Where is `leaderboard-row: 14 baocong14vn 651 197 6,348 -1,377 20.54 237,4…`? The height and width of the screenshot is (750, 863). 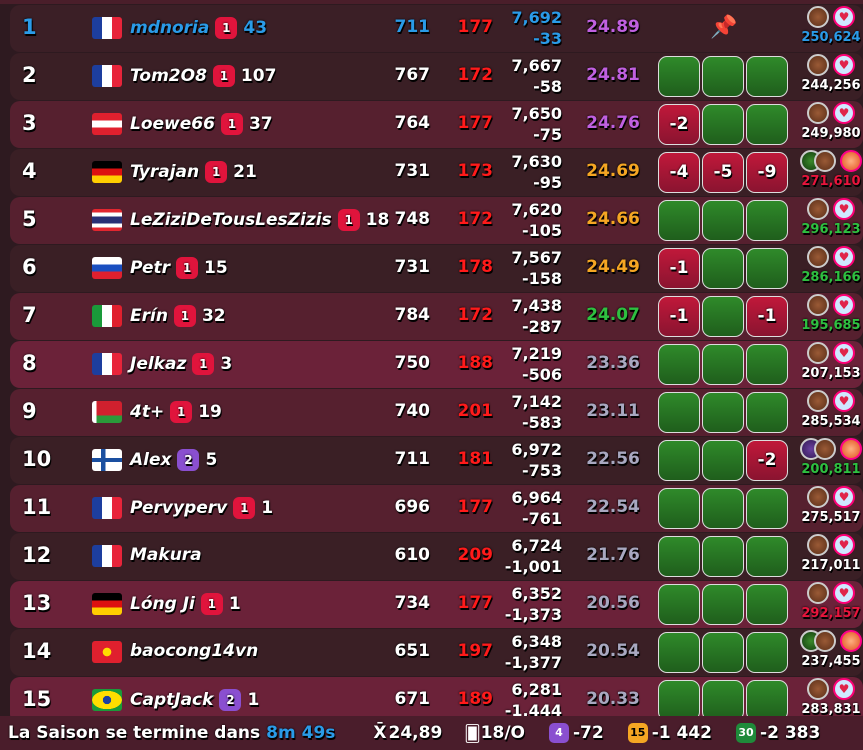 leaderboard-row: 14 baocong14vn 651 197 6,348 -1,377 20.54 237,4… is located at coordinates (436, 652).